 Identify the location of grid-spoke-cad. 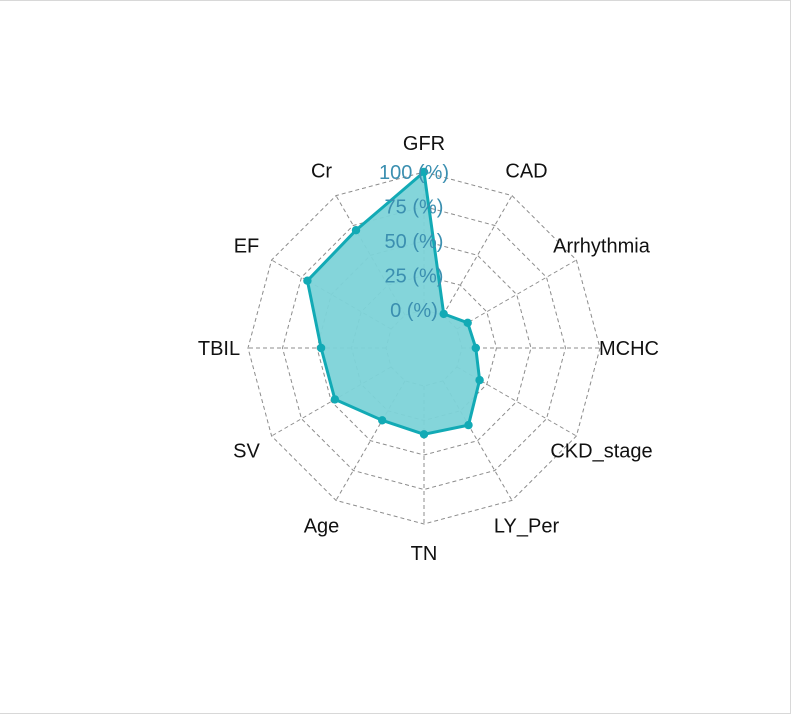
(477, 255).